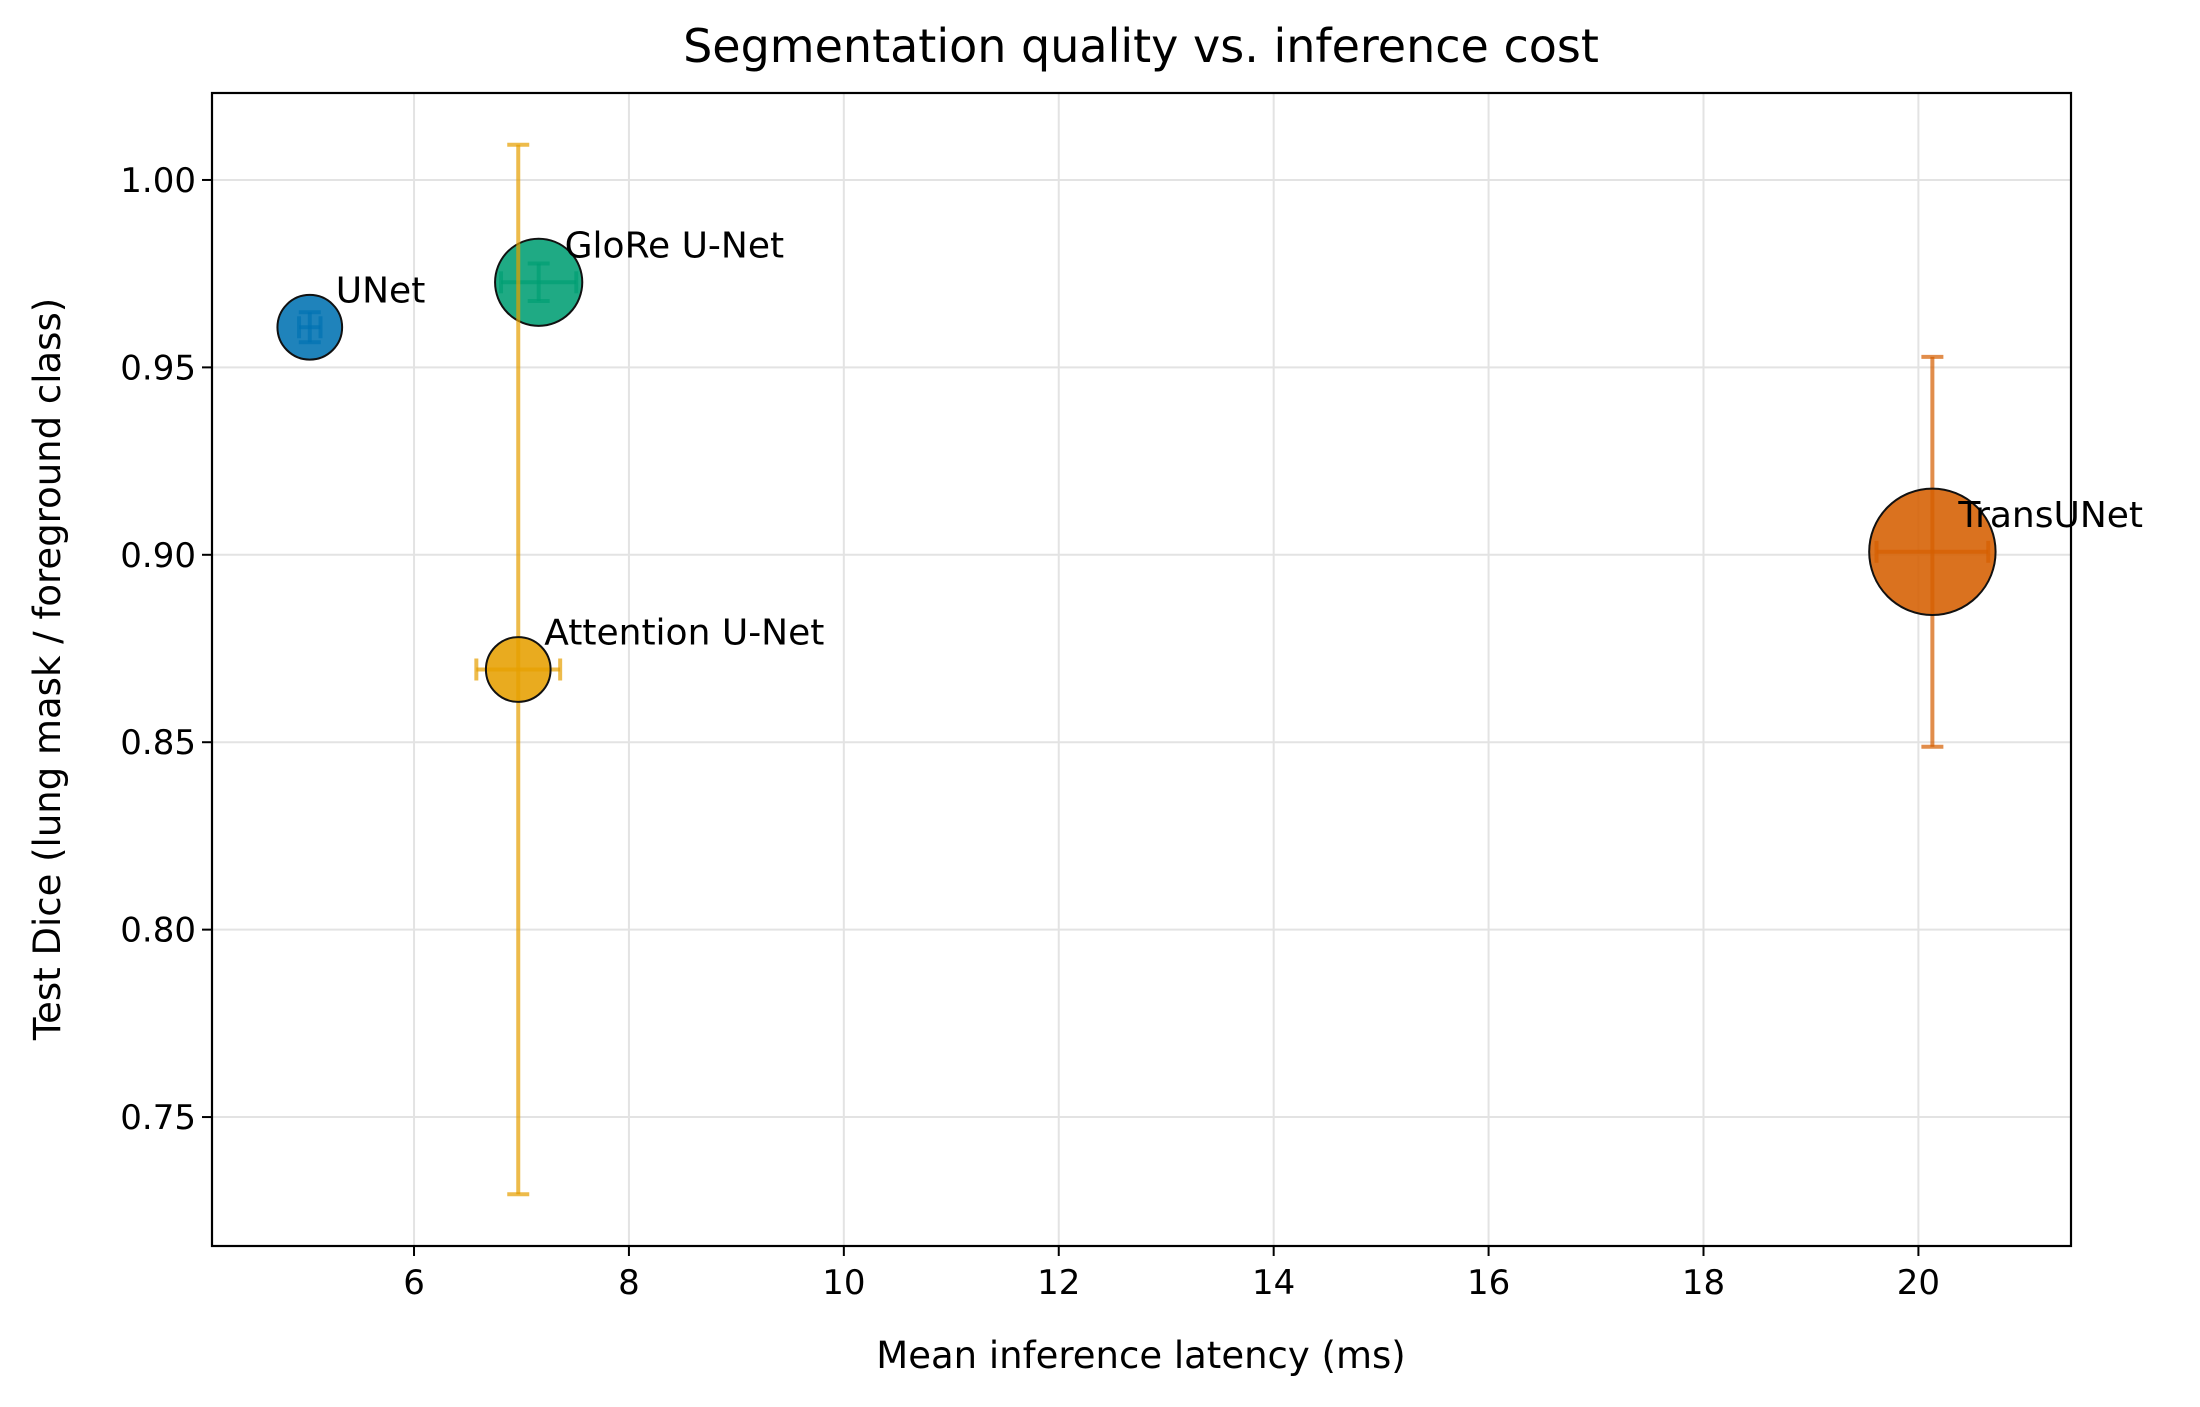  I want to click on y-axis-label: Test Dice (lung mask / foreground class), so click(47, 669).